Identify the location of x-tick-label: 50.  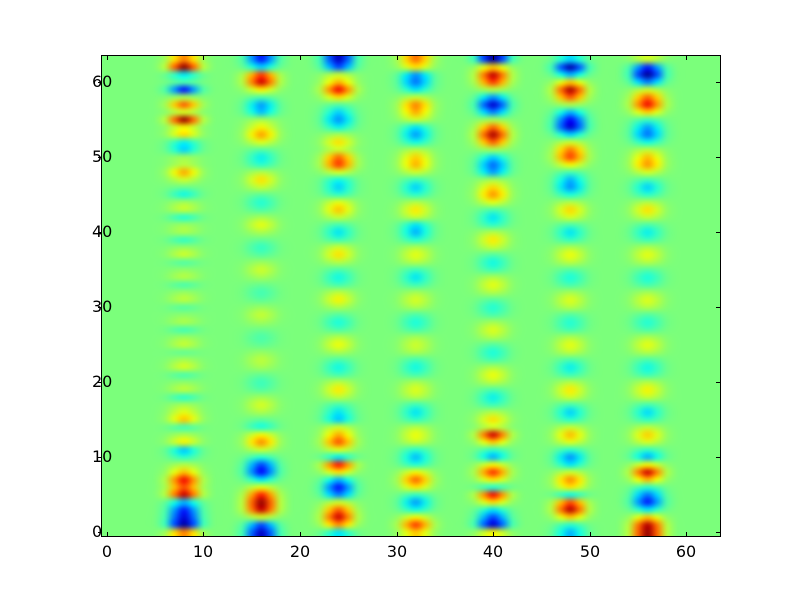
(590, 551).